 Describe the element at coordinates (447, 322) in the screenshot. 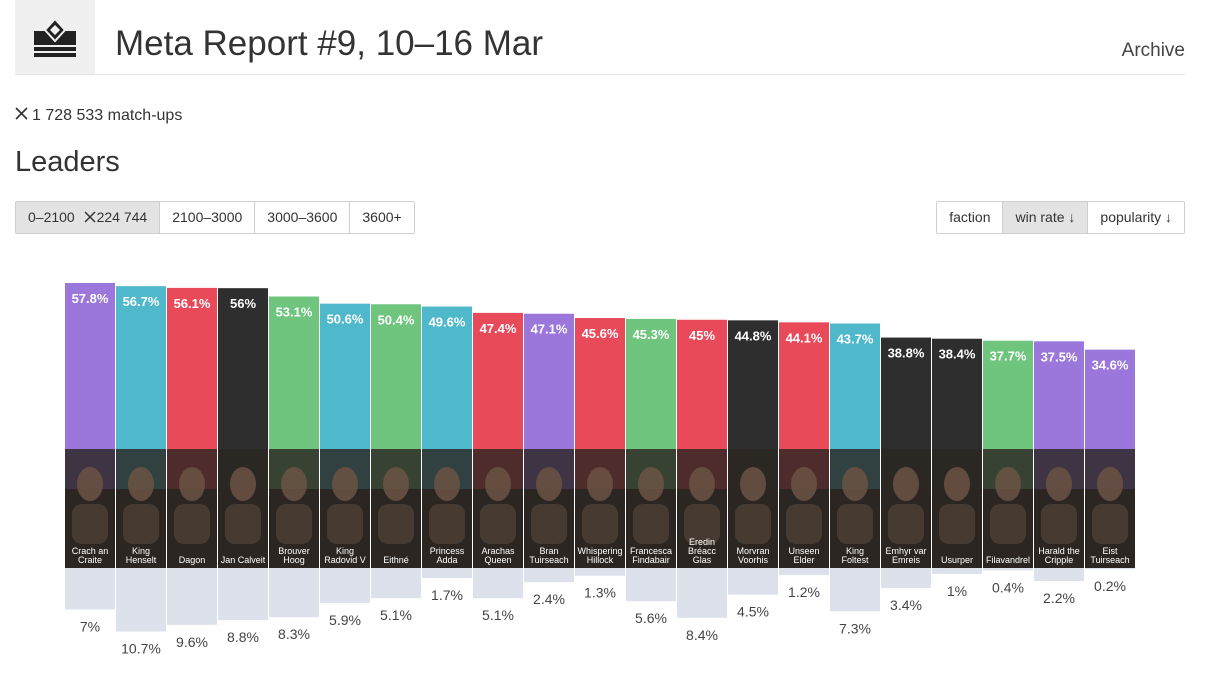

I see `winrate-label: 49.6%` at that location.